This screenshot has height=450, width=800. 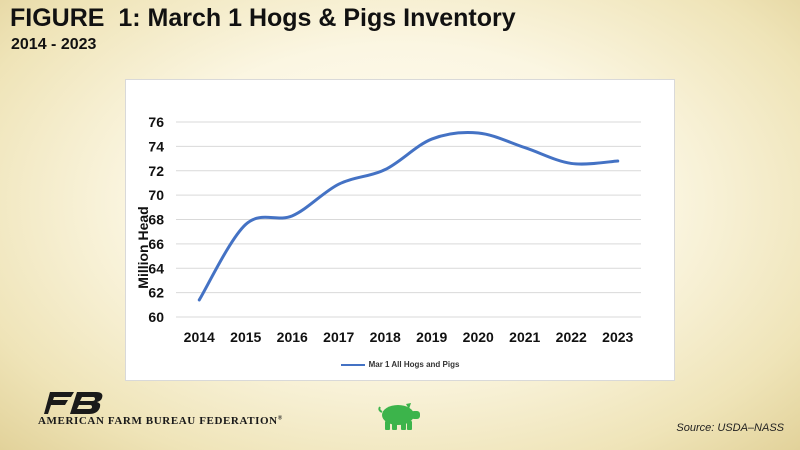 I want to click on figure-subtitle: 2014 - 2023, so click(x=54, y=44).